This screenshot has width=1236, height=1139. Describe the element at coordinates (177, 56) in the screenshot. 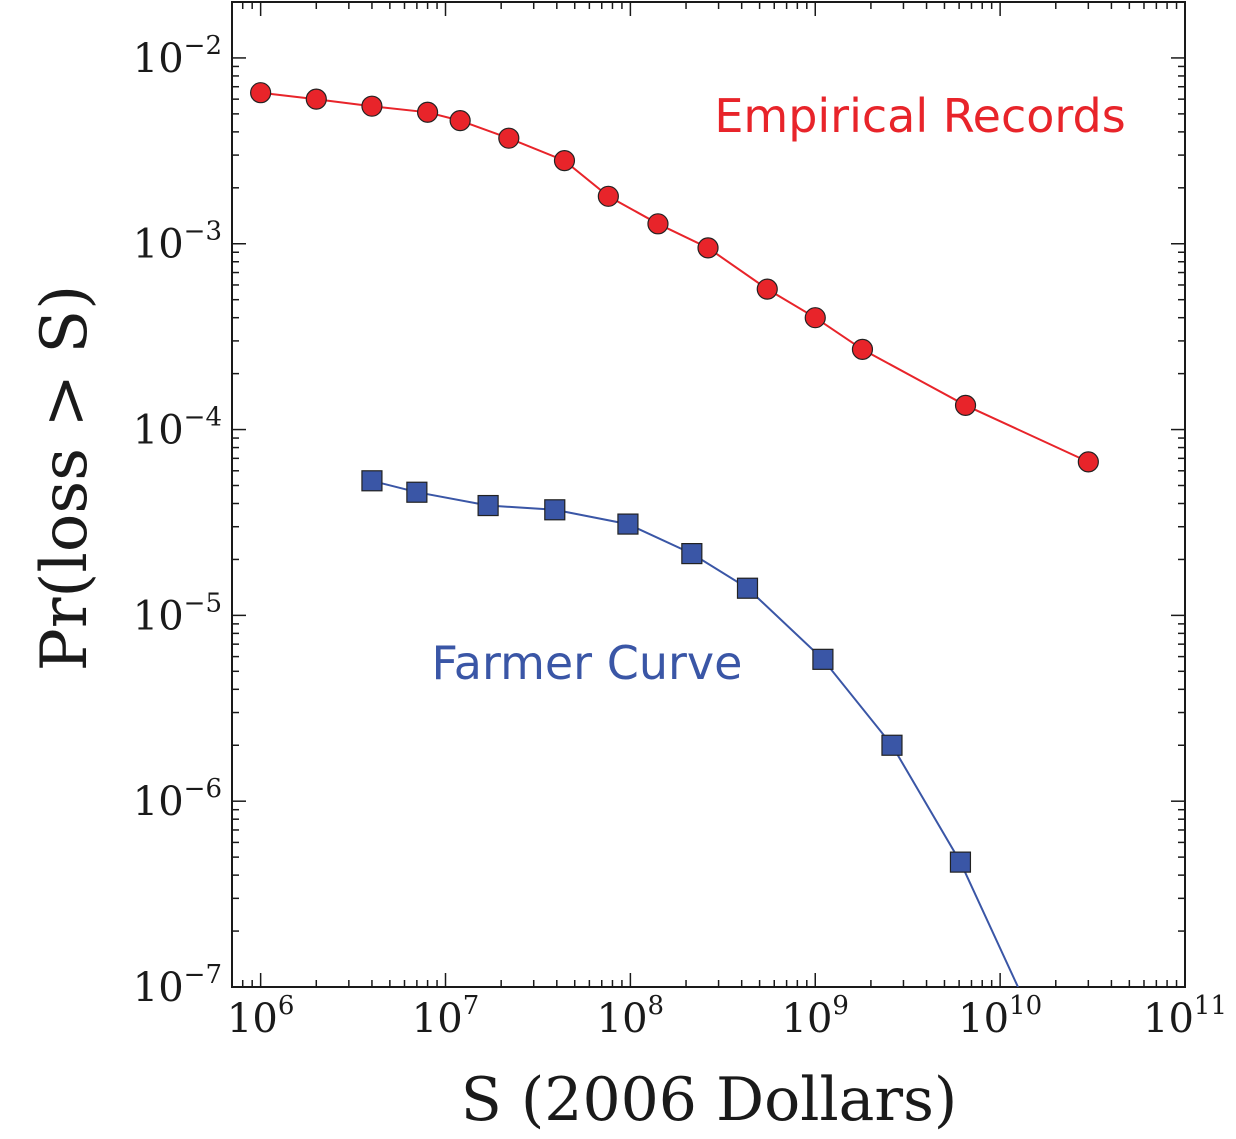

I see `y-tick-label: 10⁻²` at that location.